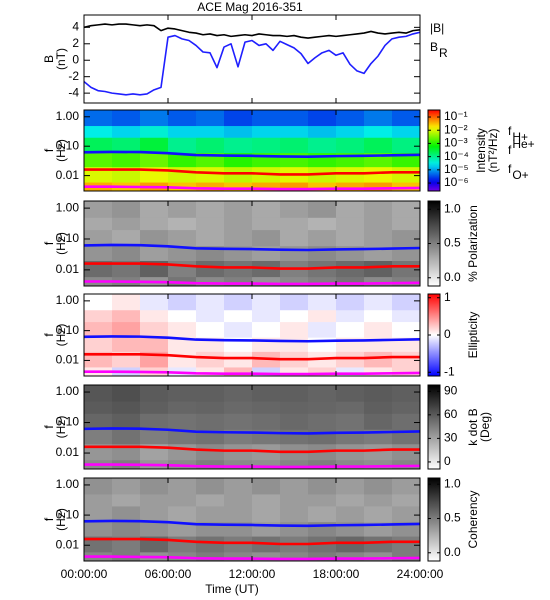 The width and height of the screenshot is (550, 600). Describe the element at coordinates (456, 182) in the screenshot. I see `colorbar-tick-label: 10⁻⁶` at that location.